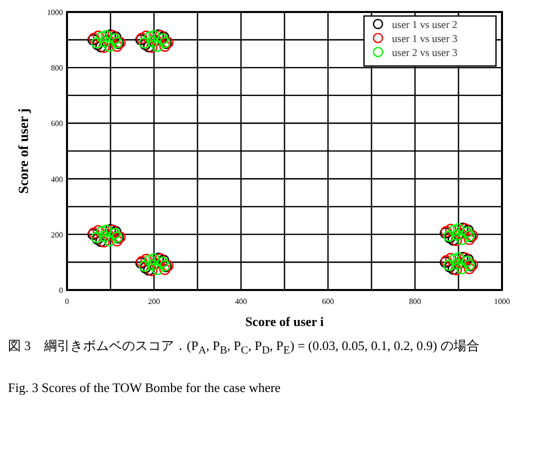 The height and width of the screenshot is (450, 534). I want to click on x-tick-label: 200, so click(154, 301).